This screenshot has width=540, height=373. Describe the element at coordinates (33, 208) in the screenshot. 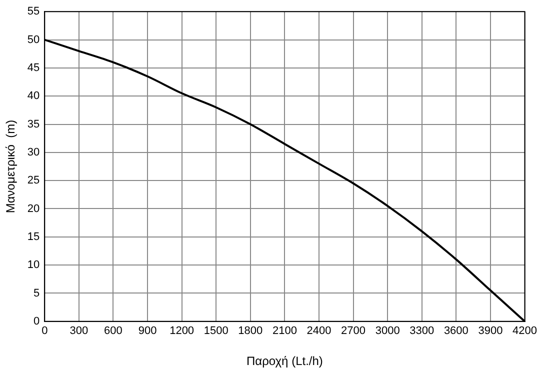

I see `y-tick-label: 20` at that location.